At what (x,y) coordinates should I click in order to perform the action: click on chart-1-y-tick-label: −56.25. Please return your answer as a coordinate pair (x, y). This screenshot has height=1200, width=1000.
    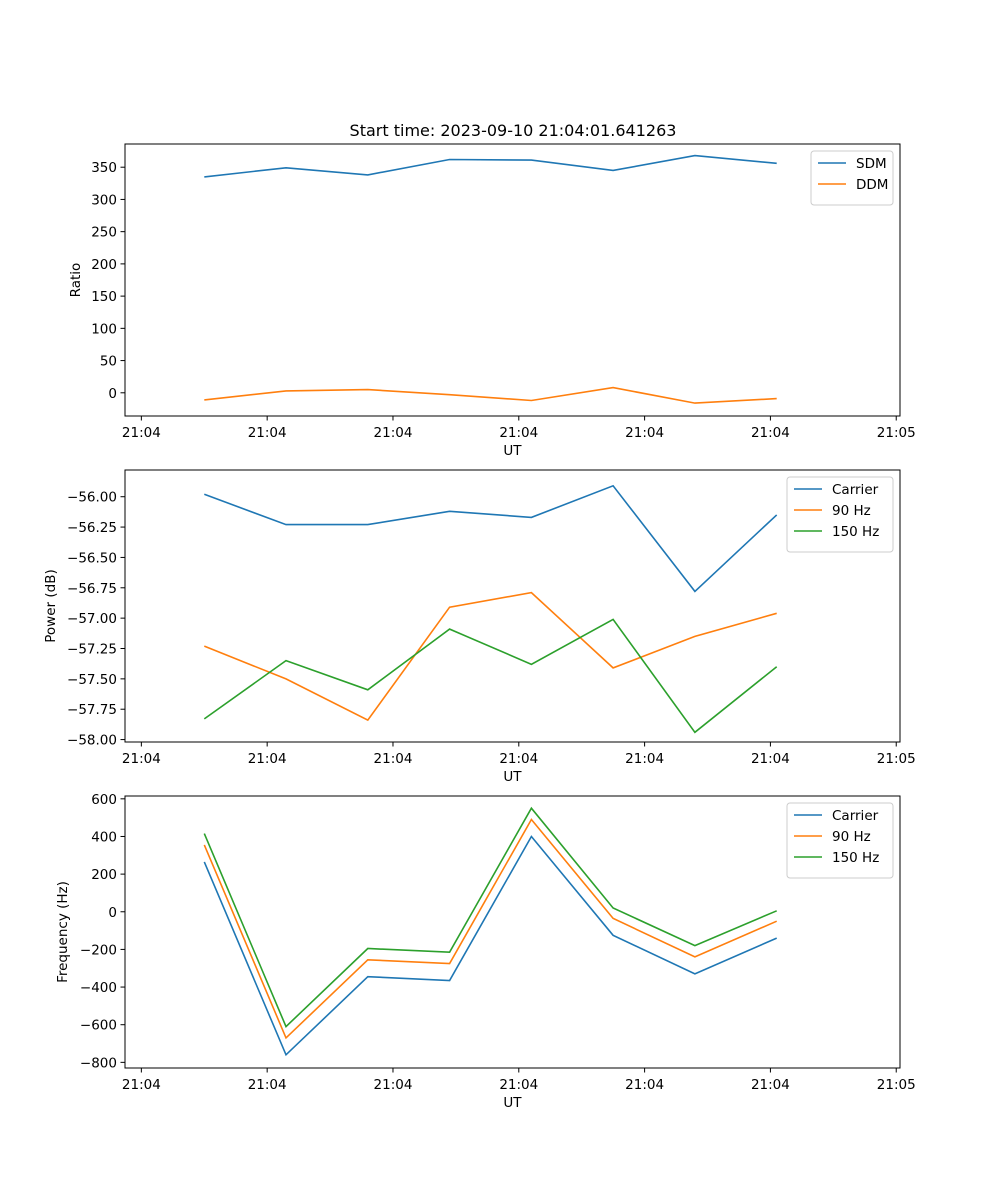
    Looking at the image, I should click on (92, 528).